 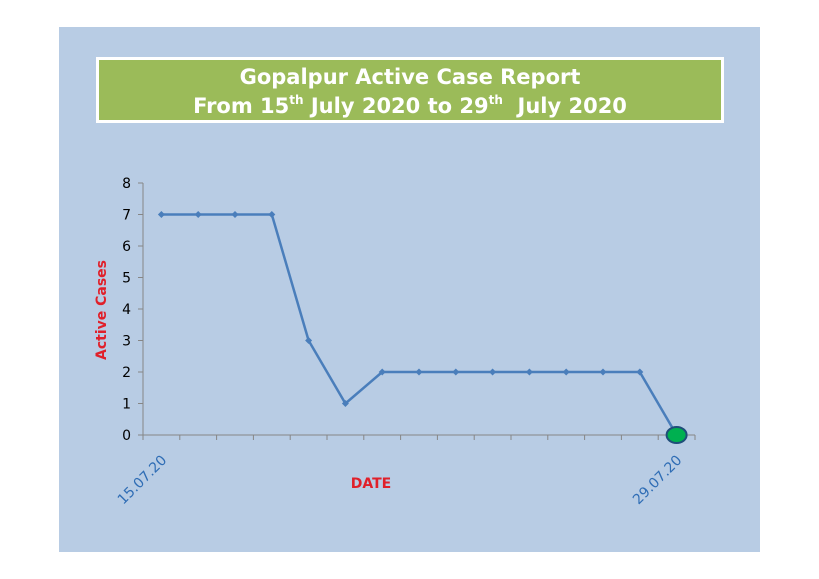 What do you see at coordinates (126, 405) in the screenshot?
I see `y-tick-label: 1` at bounding box center [126, 405].